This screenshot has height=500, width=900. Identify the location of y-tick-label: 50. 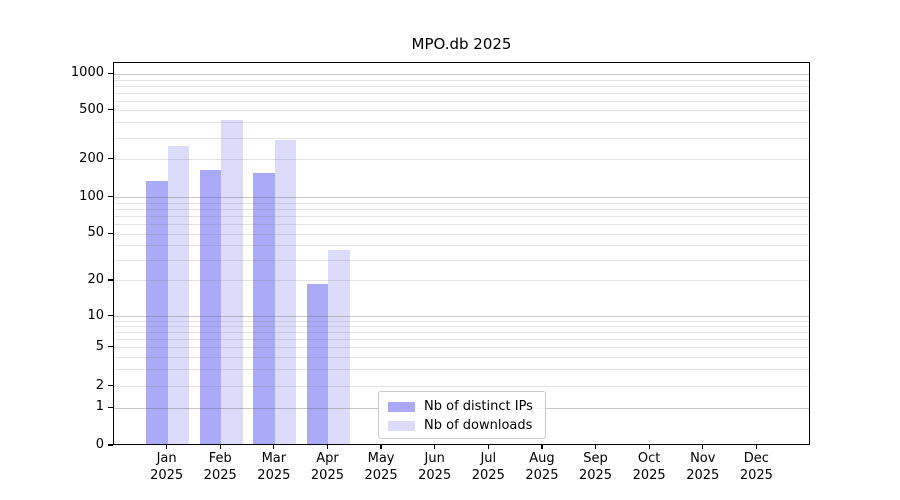
(95, 233).